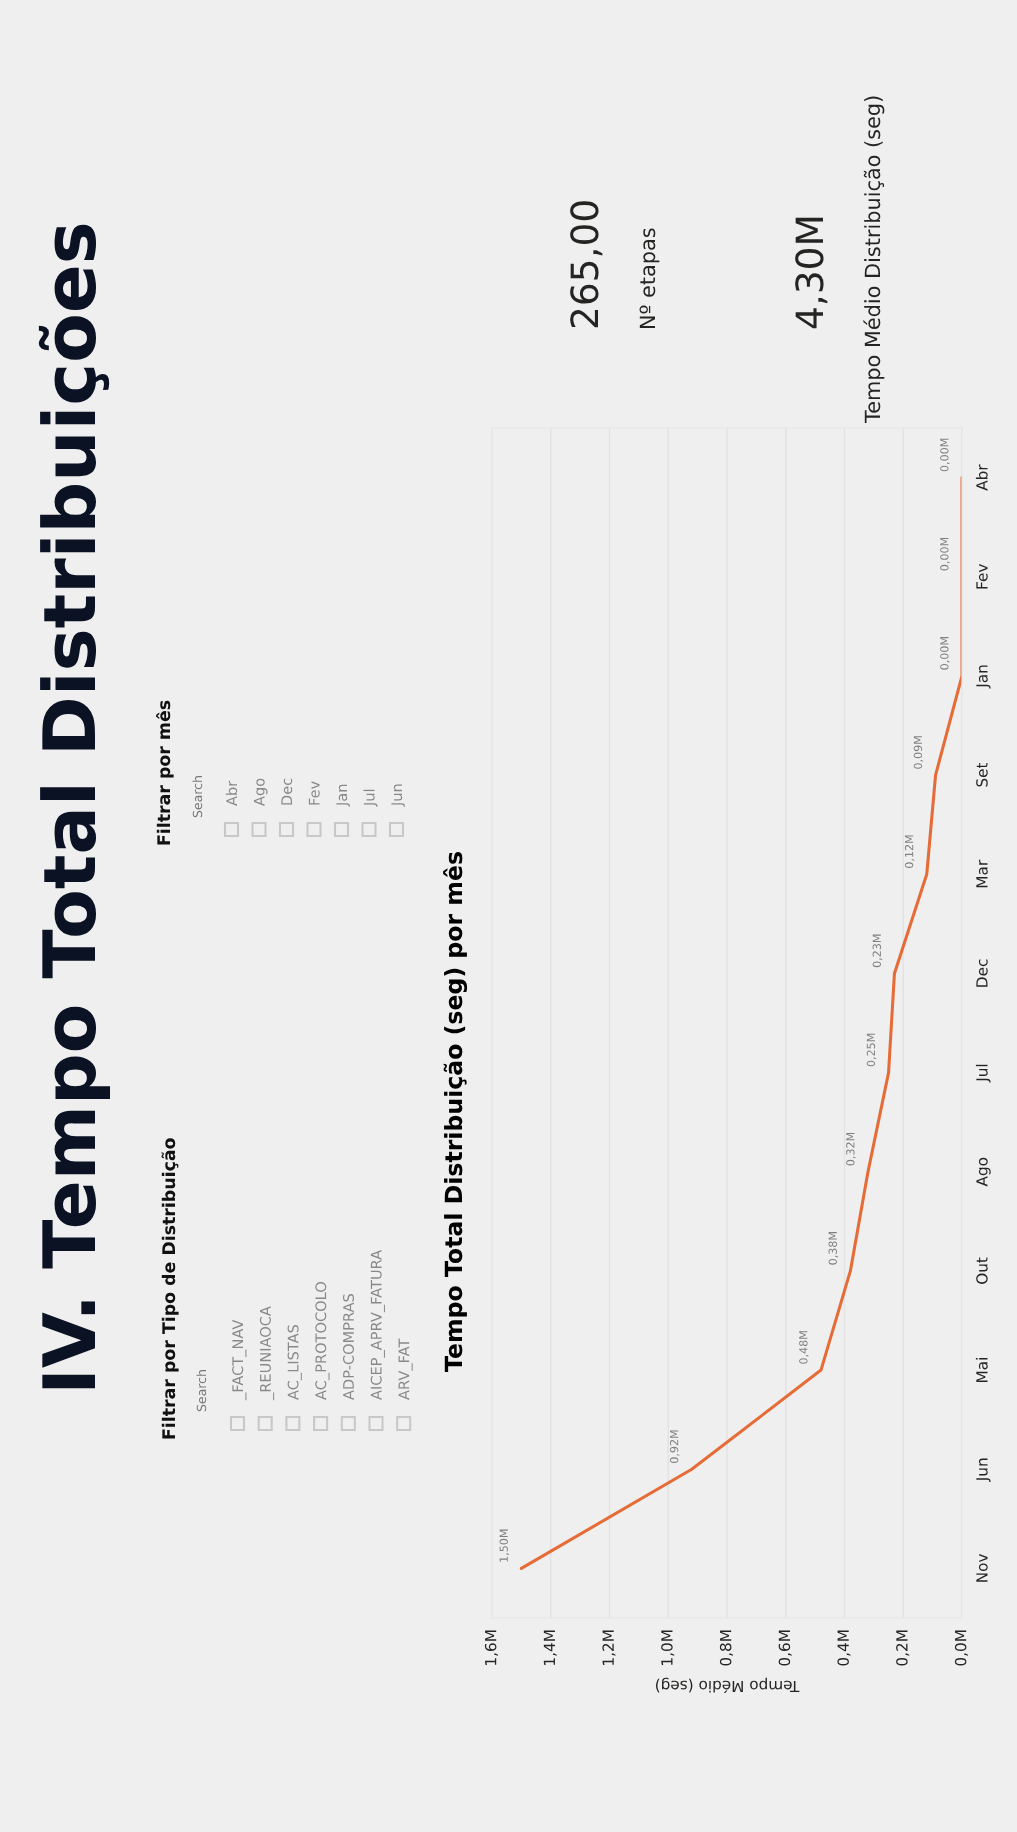 This screenshot has height=1832, width=1017. What do you see at coordinates (961, 1648) in the screenshot?
I see `x-tick-label: 0,0M` at bounding box center [961, 1648].